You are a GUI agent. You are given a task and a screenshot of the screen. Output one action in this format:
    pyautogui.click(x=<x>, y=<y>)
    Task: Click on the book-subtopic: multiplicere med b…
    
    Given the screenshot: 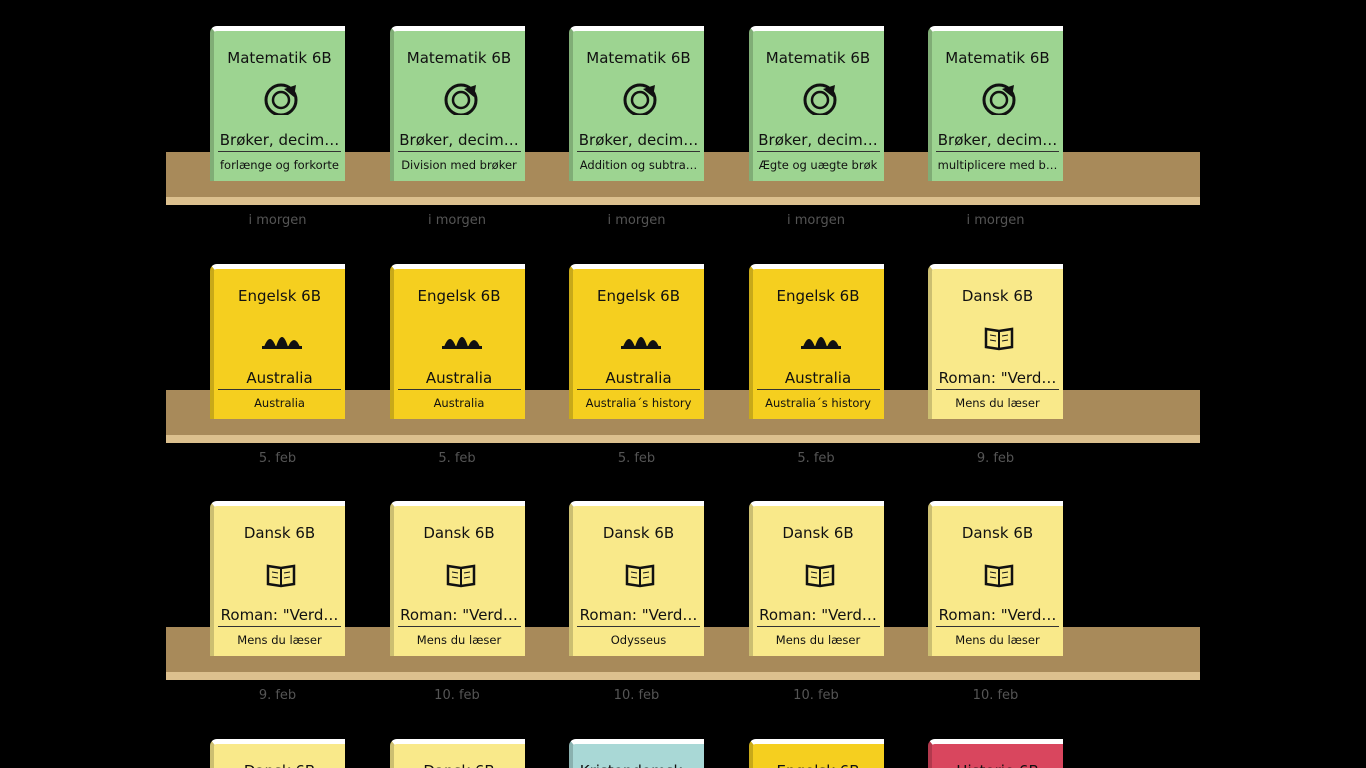 What is the action you would take?
    pyautogui.click(x=997, y=165)
    